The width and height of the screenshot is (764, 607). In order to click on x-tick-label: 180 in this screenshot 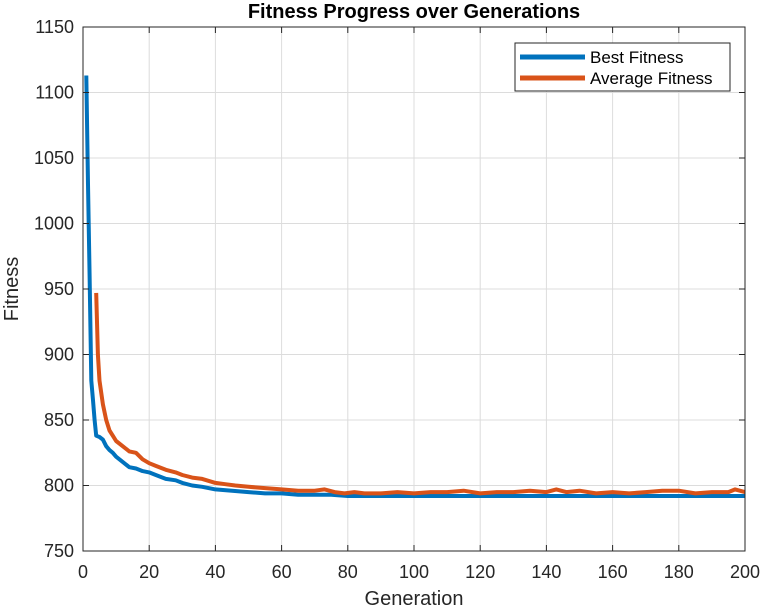, I will do `click(679, 572)`.